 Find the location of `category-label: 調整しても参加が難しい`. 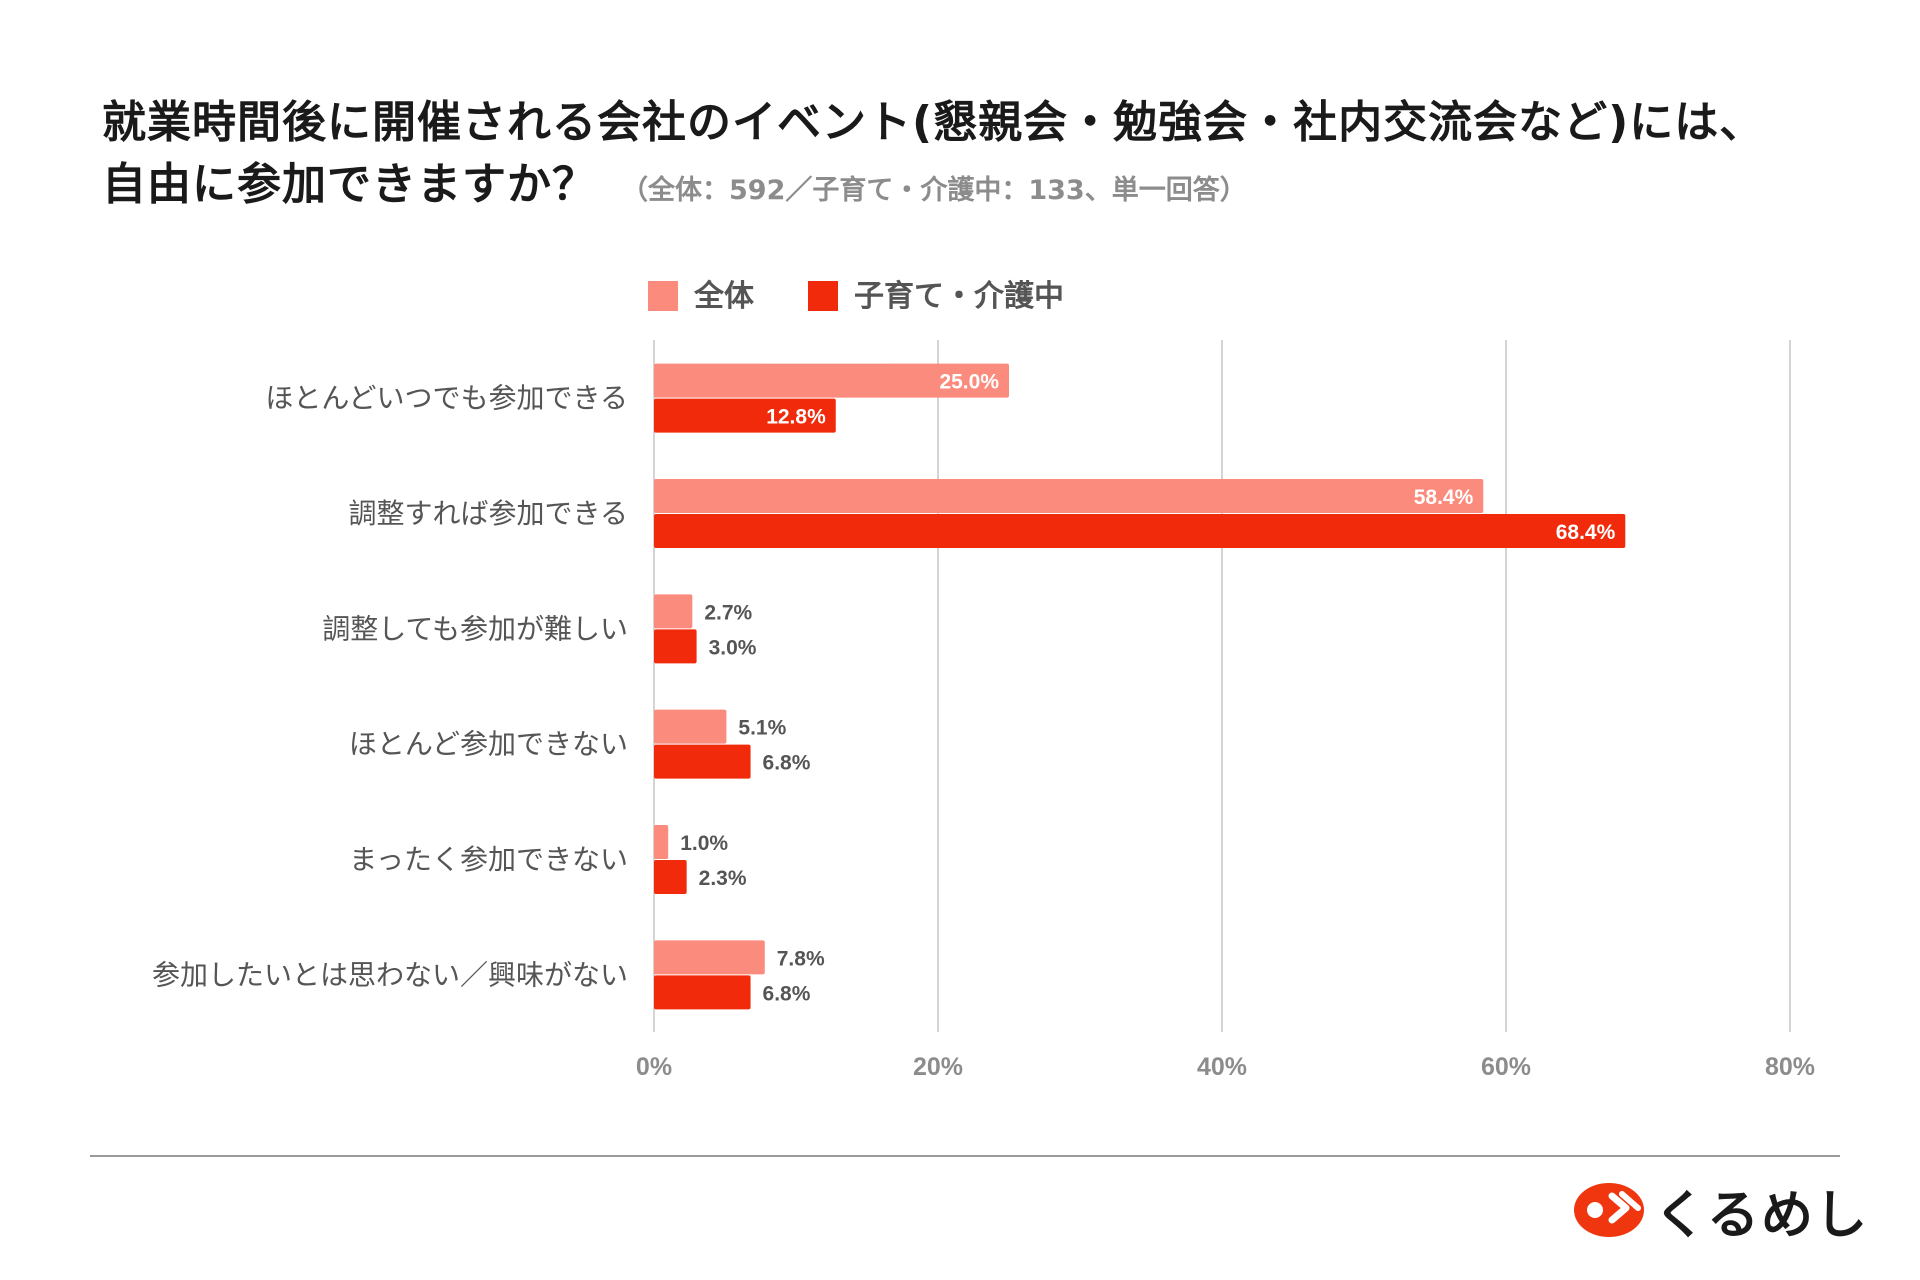

category-label: 調整しても参加が難しい is located at coordinates (475, 628).